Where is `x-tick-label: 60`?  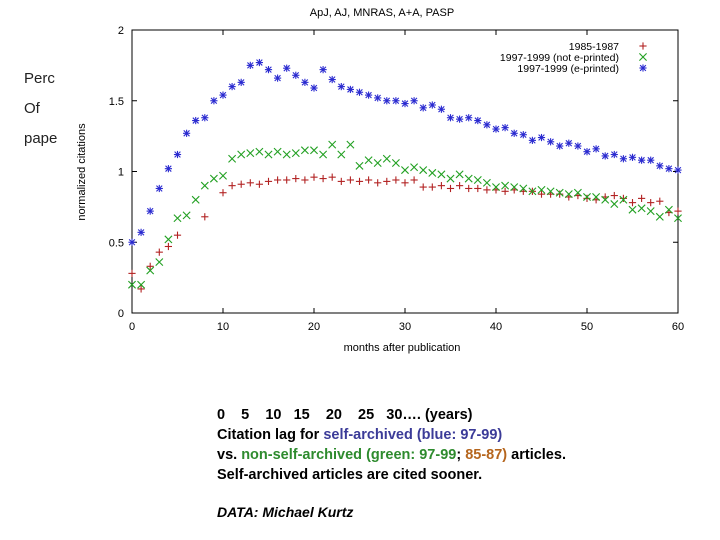 x-tick-label: 60 is located at coordinates (678, 327).